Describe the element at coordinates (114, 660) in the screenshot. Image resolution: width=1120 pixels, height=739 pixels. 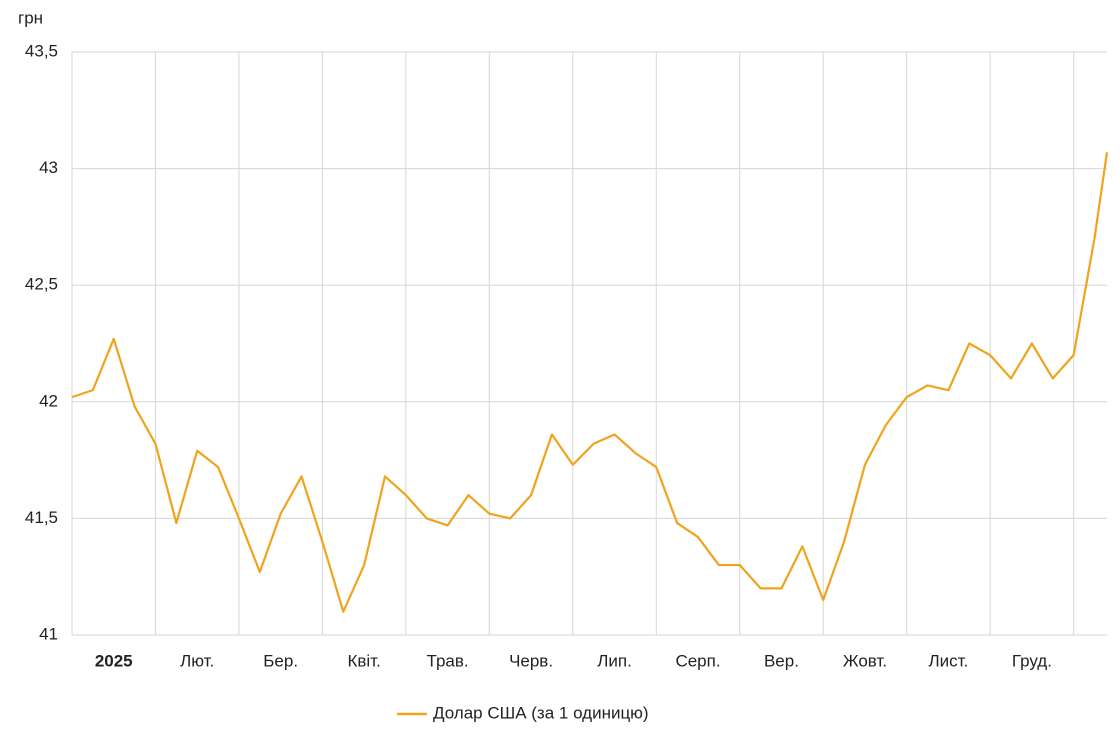
I see `x-tick-label: 2025` at that location.